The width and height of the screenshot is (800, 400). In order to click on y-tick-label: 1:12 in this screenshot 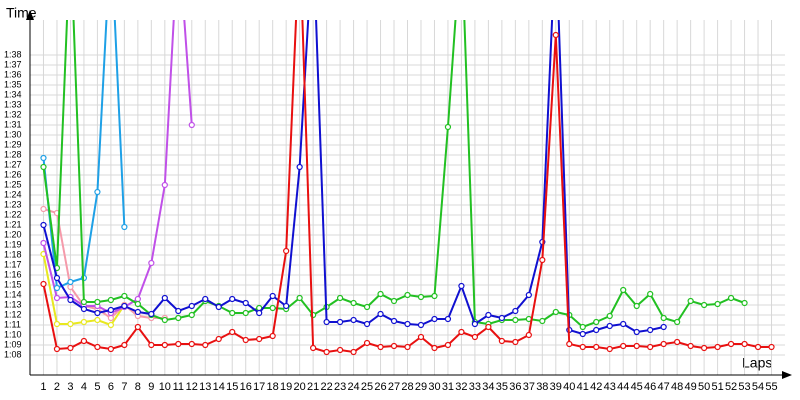, I will do `click(13, 314)`.